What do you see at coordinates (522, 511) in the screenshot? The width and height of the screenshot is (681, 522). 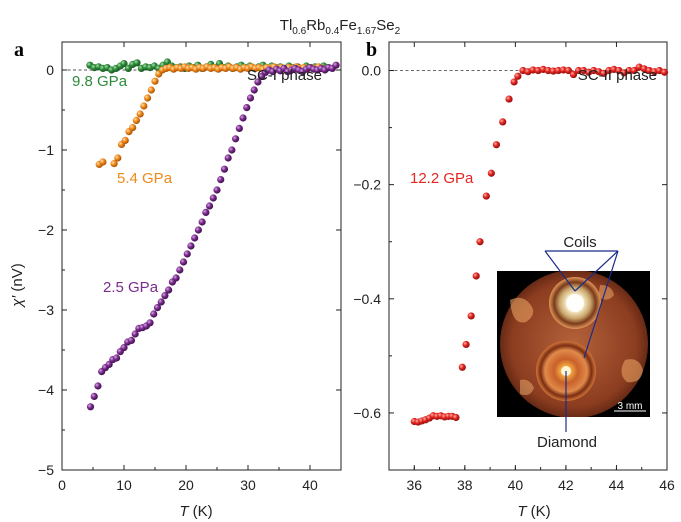 I see `xlabel-var-b: T` at bounding box center [522, 511].